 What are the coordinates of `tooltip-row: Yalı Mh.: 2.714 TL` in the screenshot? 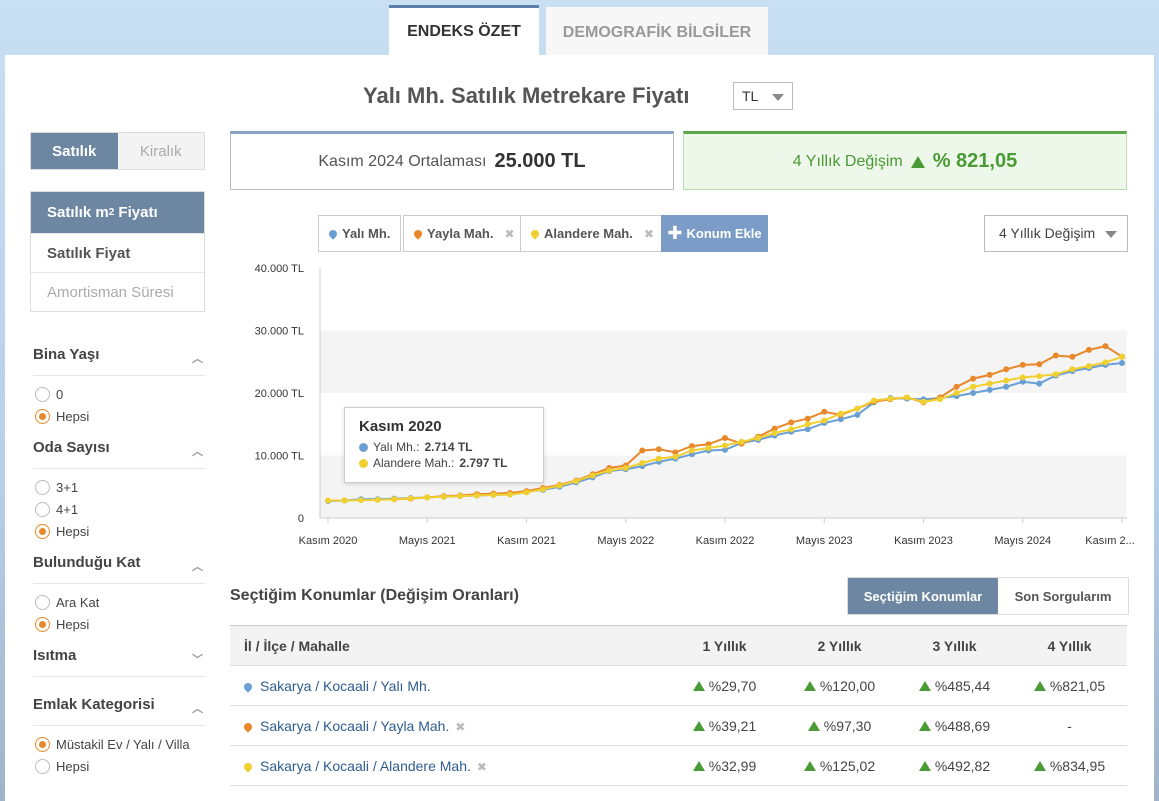 It's located at (444, 447).